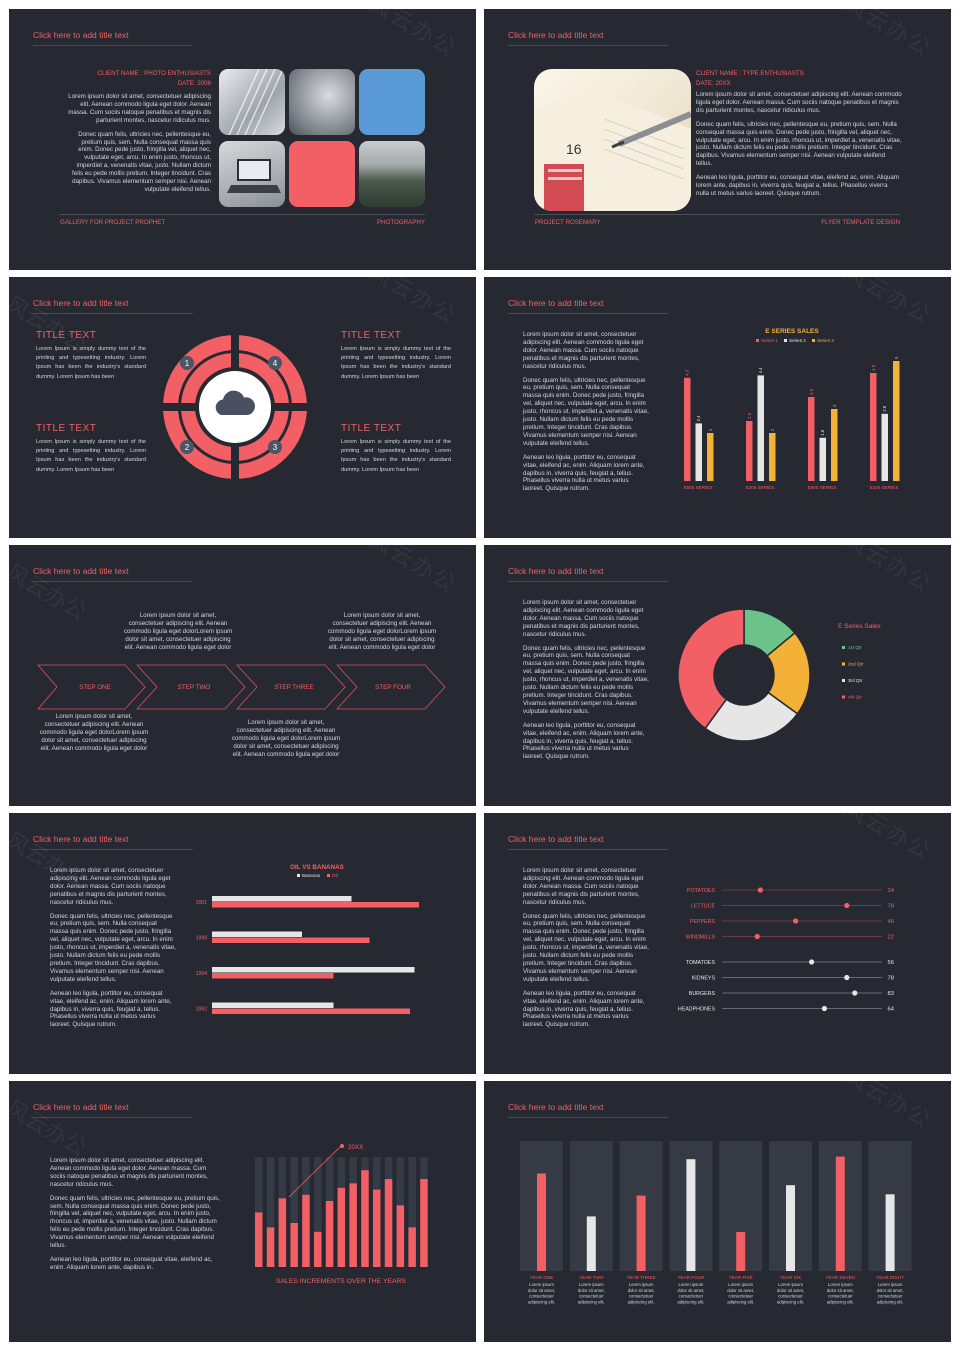  What do you see at coordinates (698, 487) in the screenshot?
I see `category-label: E500 SERIES` at bounding box center [698, 487].